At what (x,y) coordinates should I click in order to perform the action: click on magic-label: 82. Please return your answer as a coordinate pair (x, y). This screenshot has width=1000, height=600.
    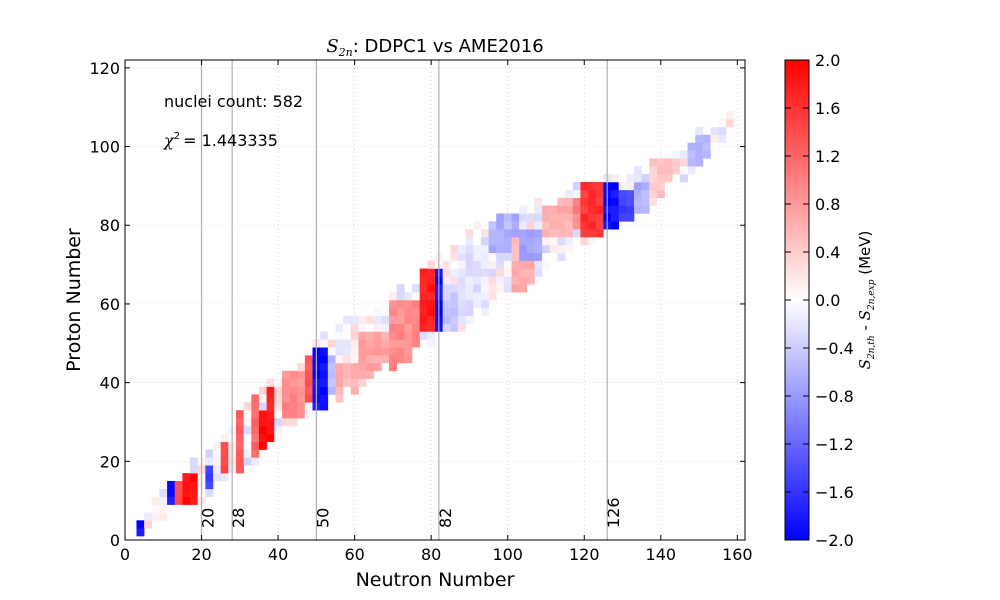
    Looking at the image, I should click on (445, 518).